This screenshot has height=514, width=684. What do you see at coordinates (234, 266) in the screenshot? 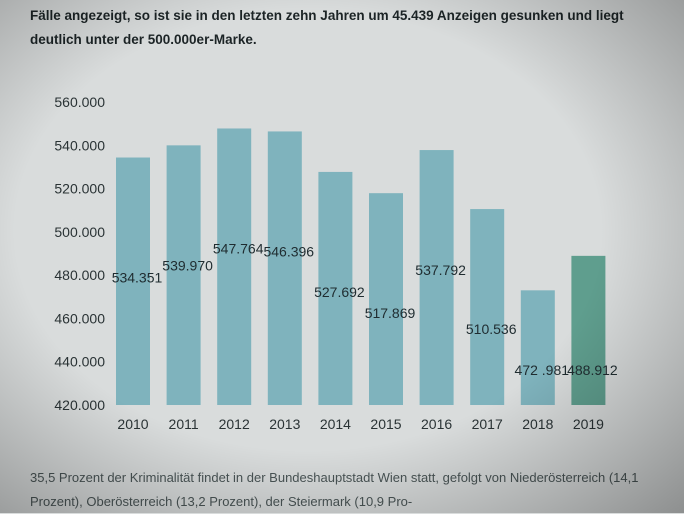
I see `bar-2012` at bounding box center [234, 266].